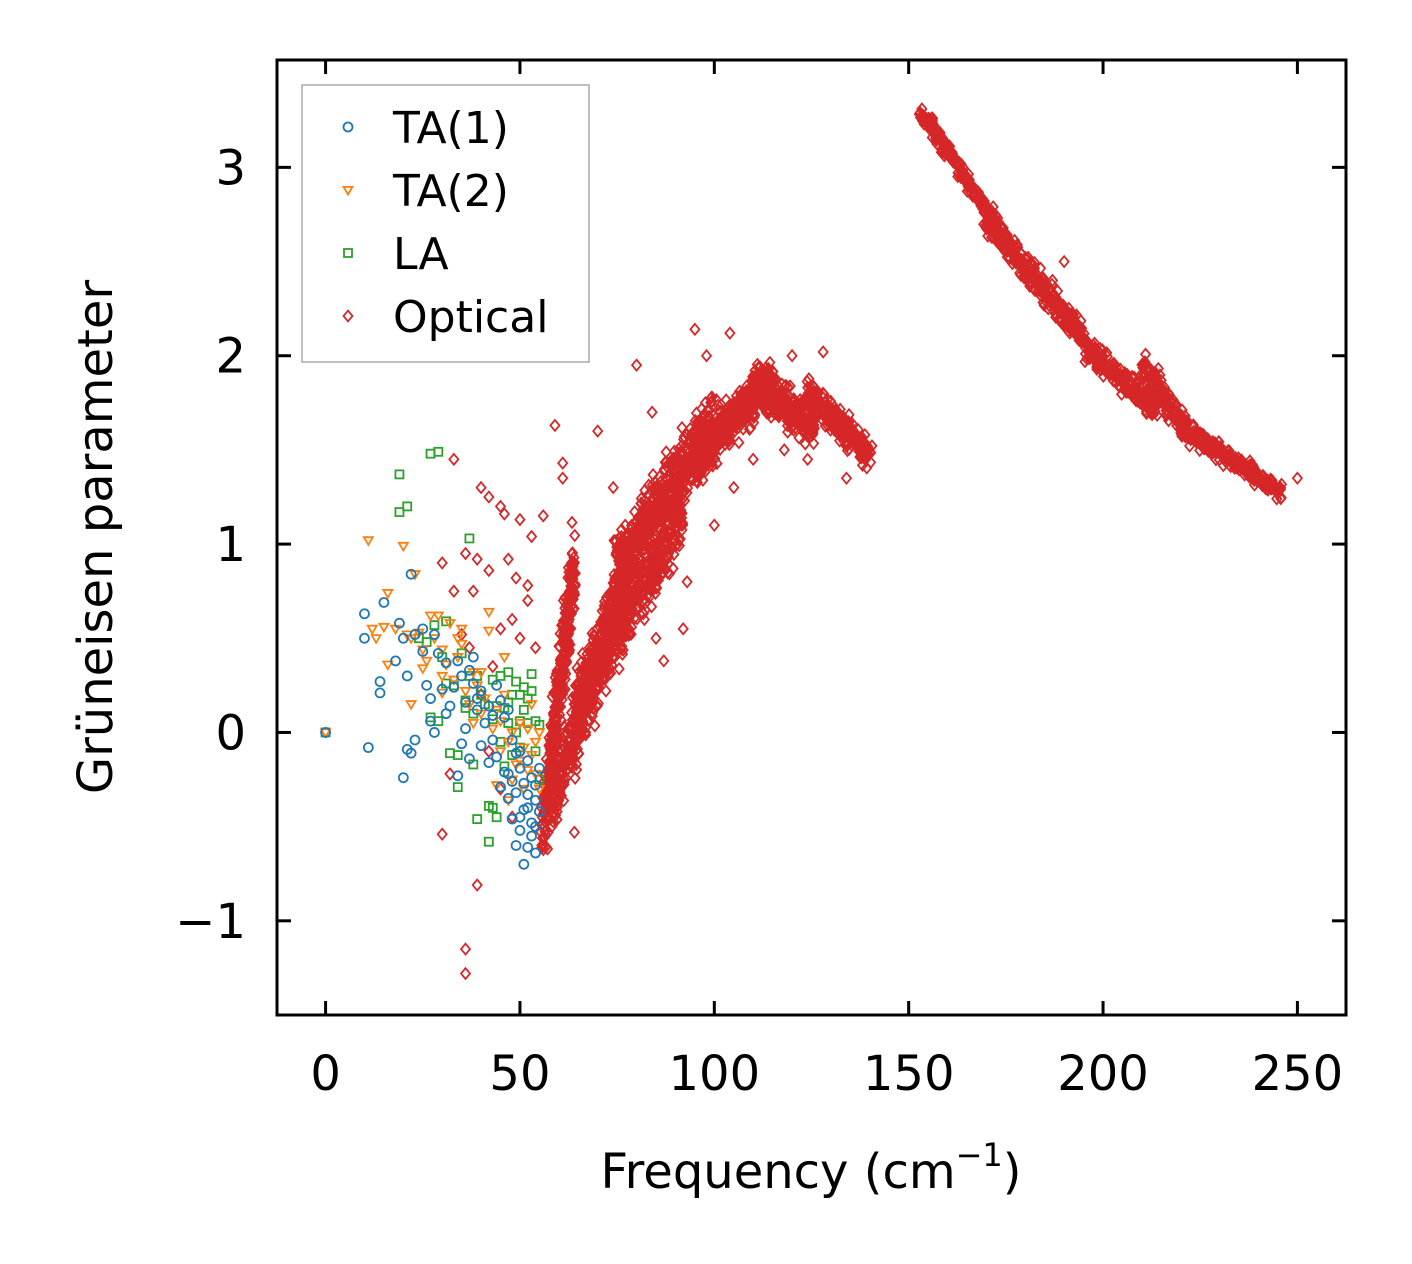 This screenshot has height=1264, width=1412. I want to click on legend-entries: TA(1) TA(2) LA Optical, so click(444, 223).